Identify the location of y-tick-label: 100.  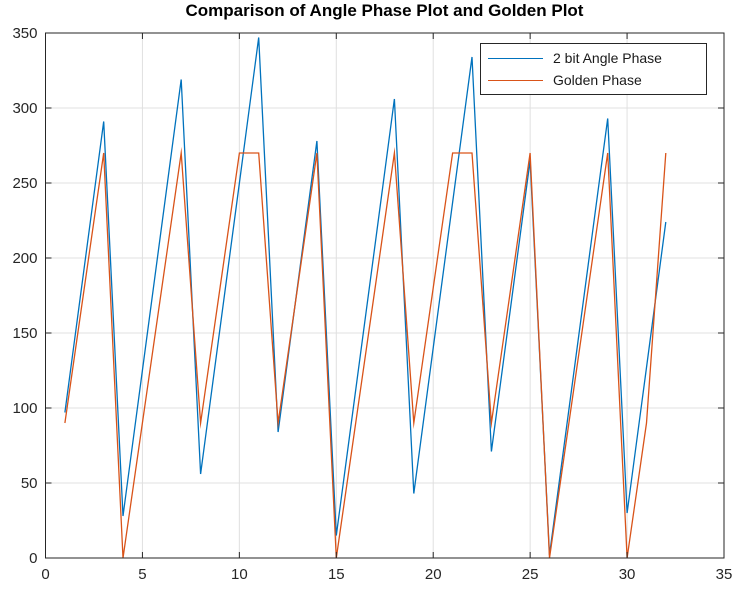
(24, 408).